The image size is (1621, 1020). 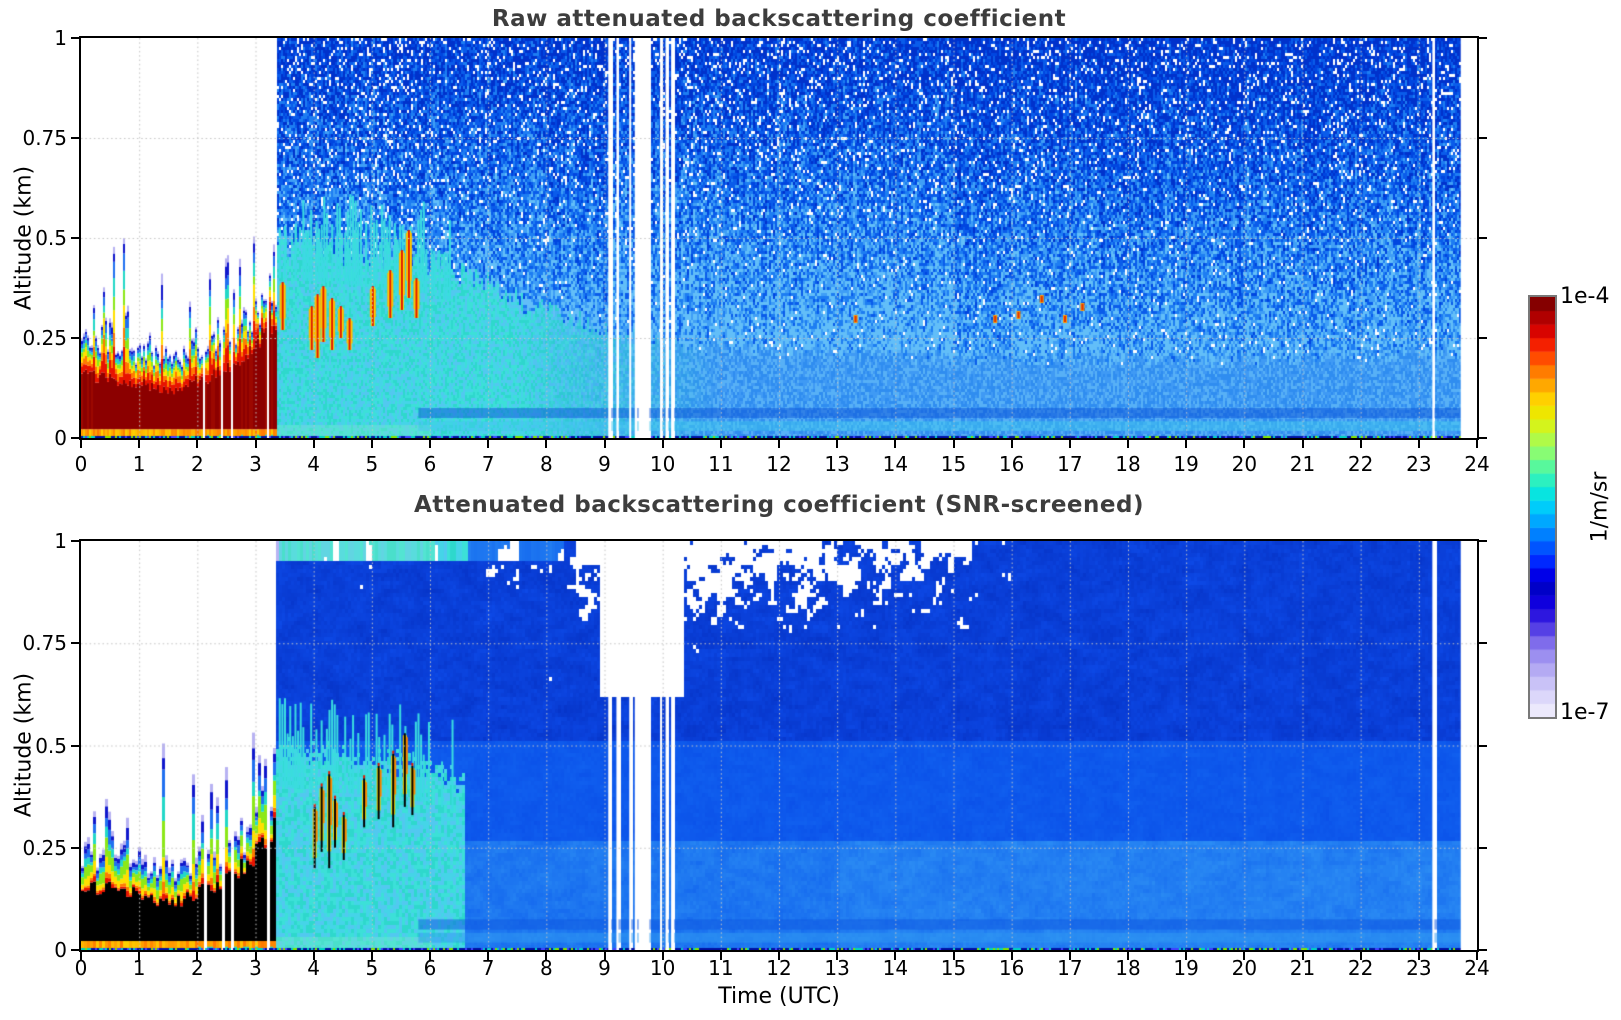 I want to click on x-tick-label: 7, so click(x=488, y=968).